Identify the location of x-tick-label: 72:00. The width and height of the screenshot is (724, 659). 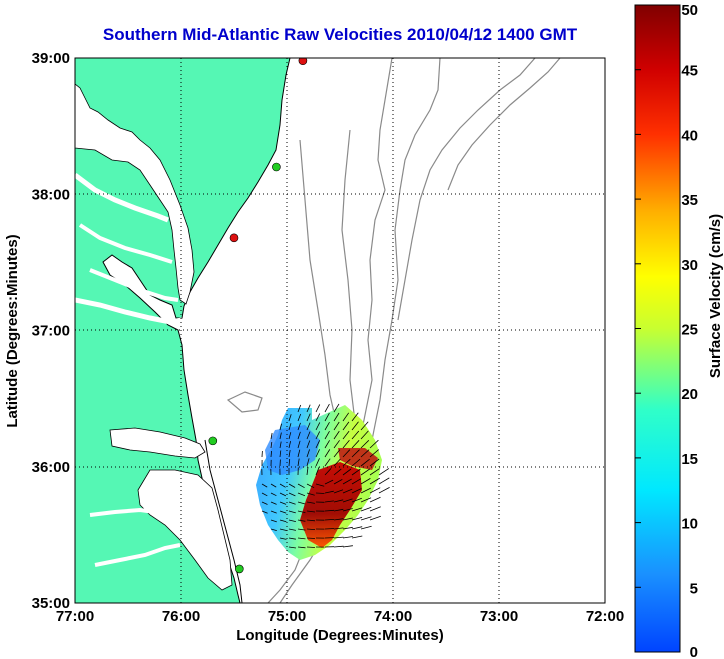
(605, 616).